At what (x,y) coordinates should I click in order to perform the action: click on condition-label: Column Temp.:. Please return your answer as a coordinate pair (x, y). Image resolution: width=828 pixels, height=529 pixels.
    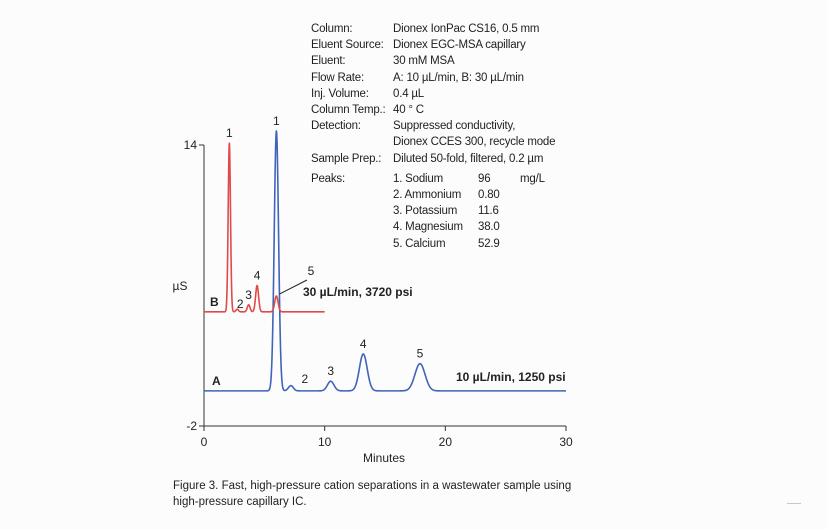
    Looking at the image, I should click on (348, 110).